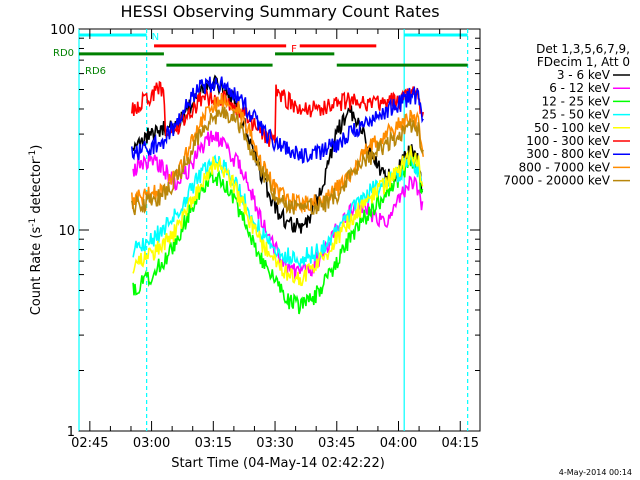 This screenshot has height=480, width=640. What do you see at coordinates (572, 128) in the screenshot?
I see `legend-entry-label: 50 - 100 keV` at bounding box center [572, 128].